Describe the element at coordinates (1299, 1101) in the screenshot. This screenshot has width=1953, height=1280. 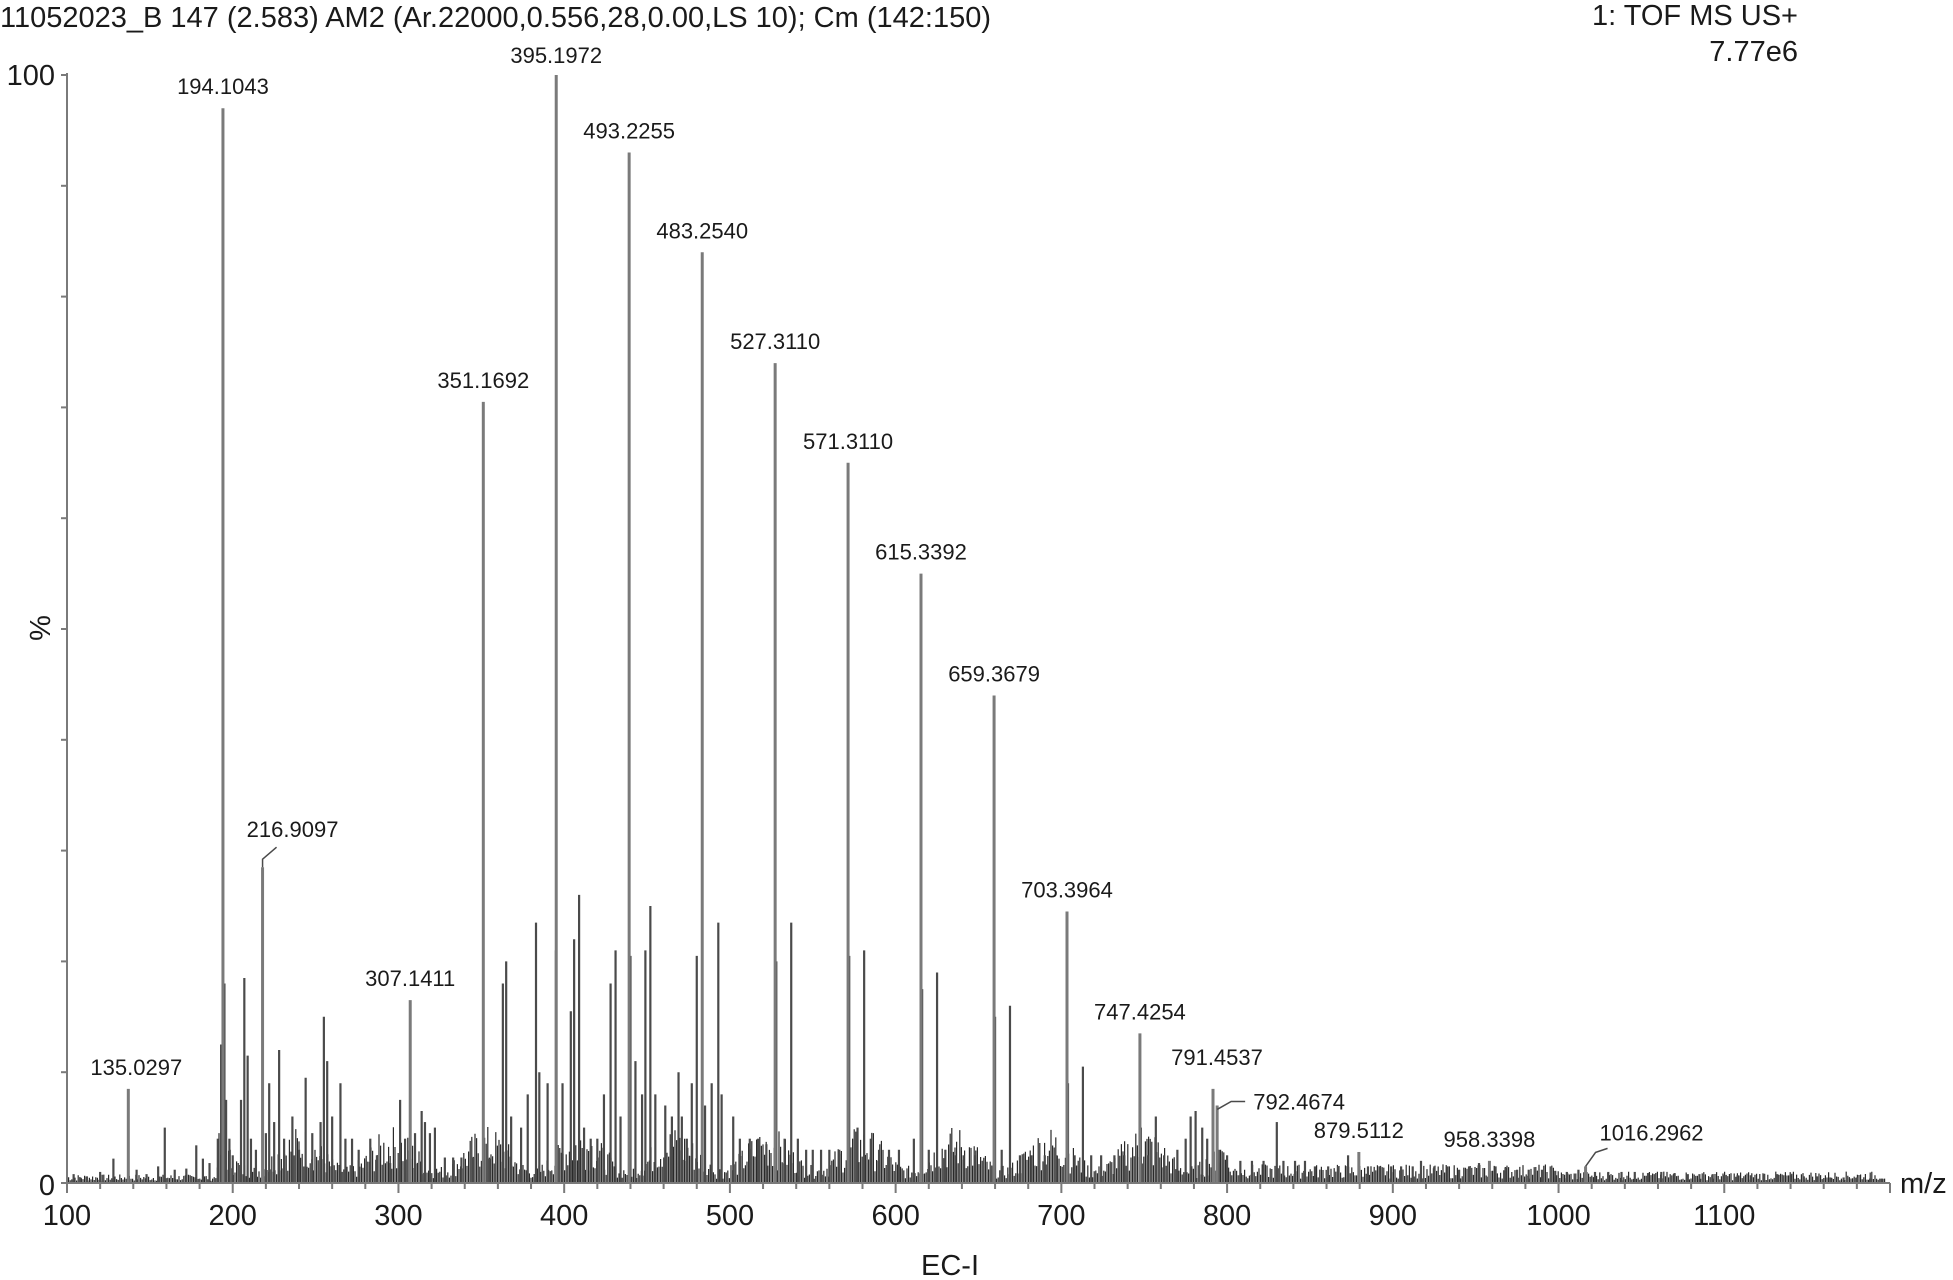
I see `peak-label: 792.4674` at that location.